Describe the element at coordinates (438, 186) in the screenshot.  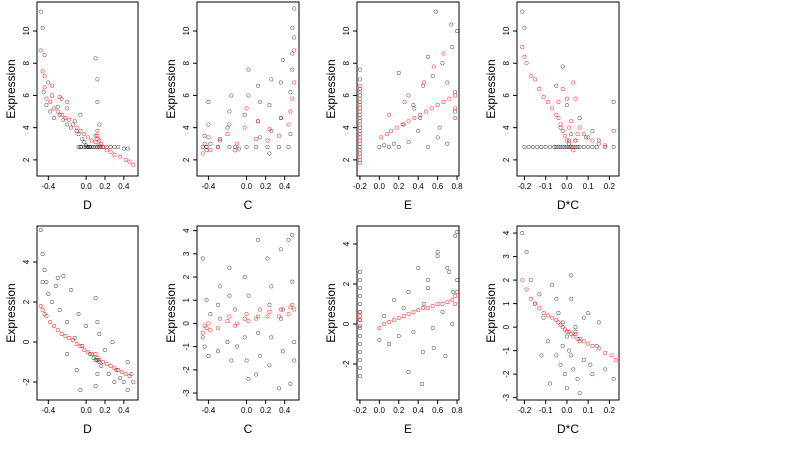
I see `x-tick-label: 0.6` at that location.